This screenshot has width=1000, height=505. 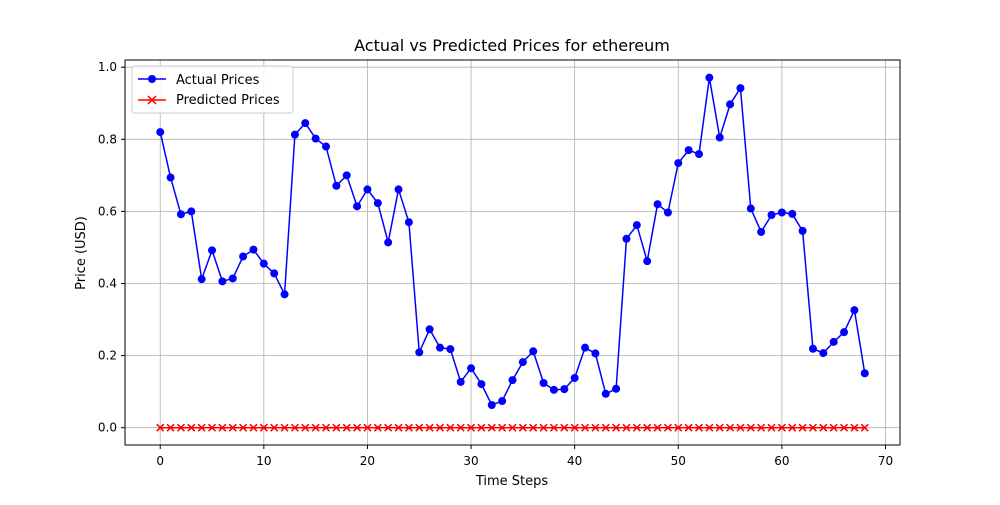 I want to click on y-tick-label: 0.6, so click(x=107, y=211).